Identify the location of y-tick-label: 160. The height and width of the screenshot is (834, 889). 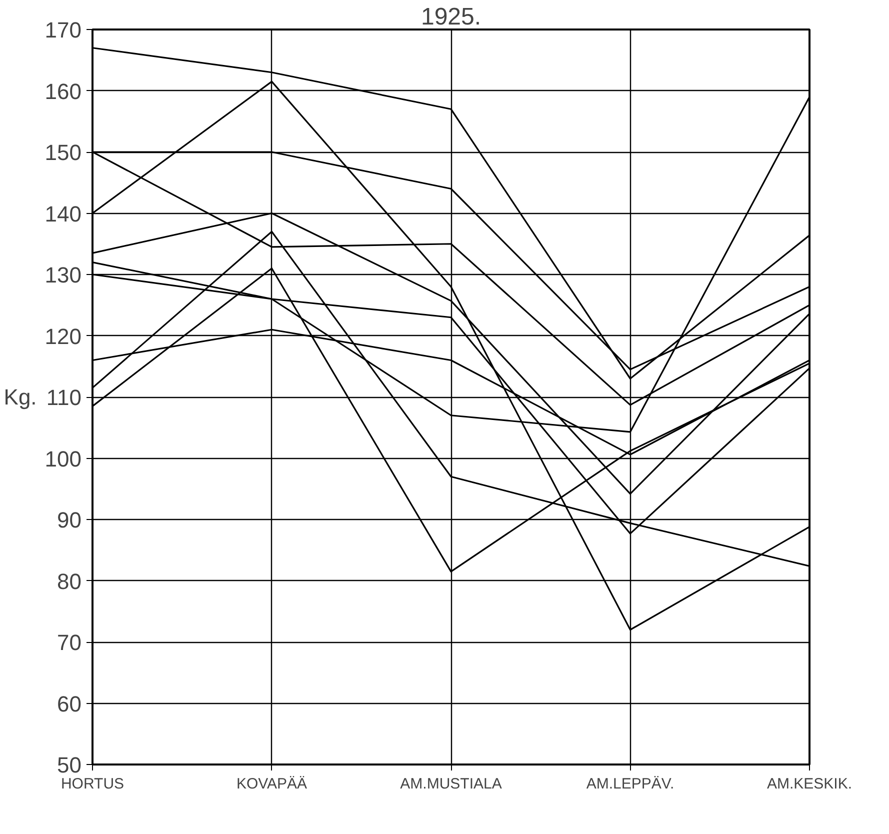
(63, 91).